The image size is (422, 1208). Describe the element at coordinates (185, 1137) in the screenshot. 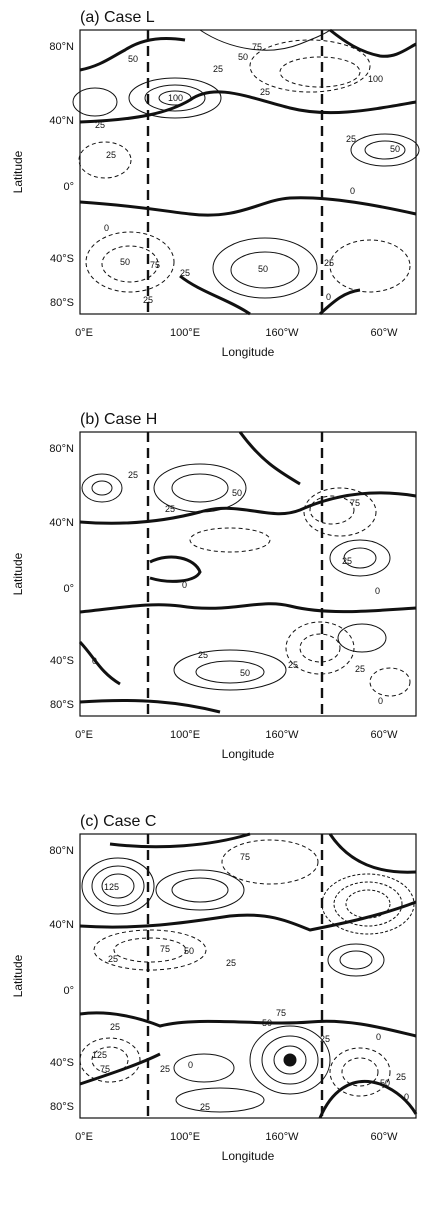

I see `x-tick-label: 100°E` at that location.